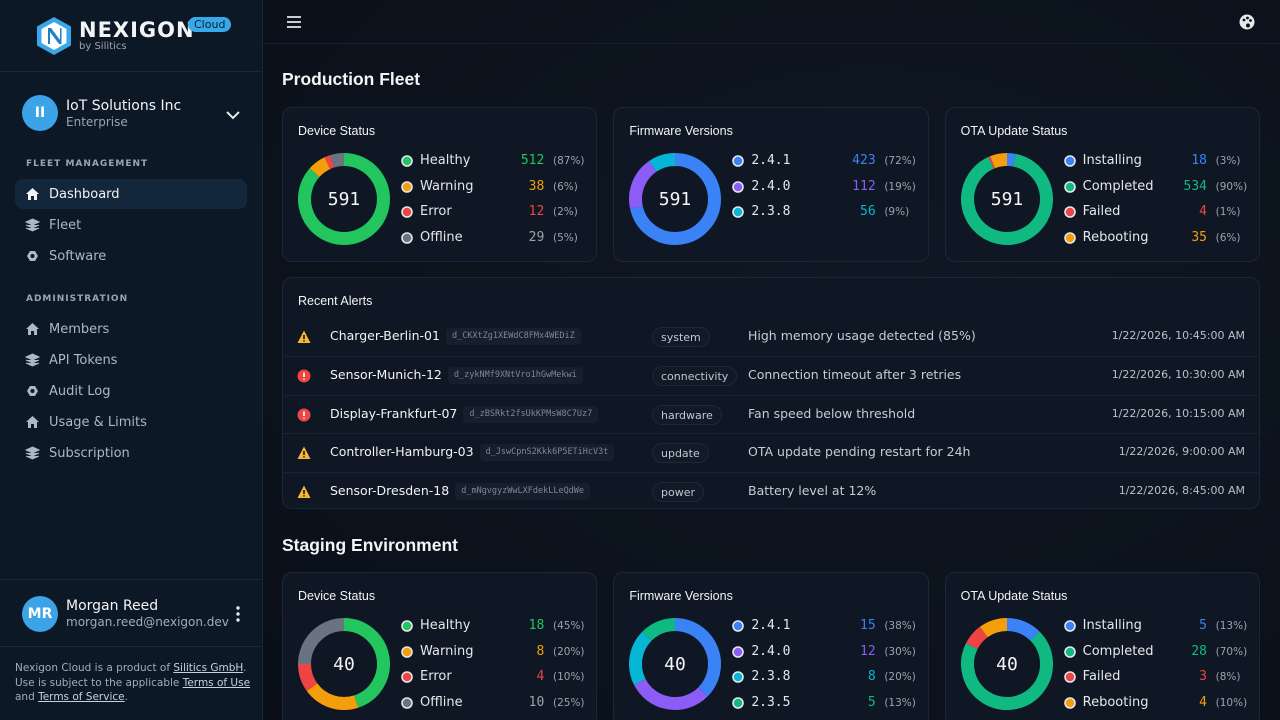  What do you see at coordinates (1231, 186) in the screenshot?
I see `legend-share: (90%)` at bounding box center [1231, 186].